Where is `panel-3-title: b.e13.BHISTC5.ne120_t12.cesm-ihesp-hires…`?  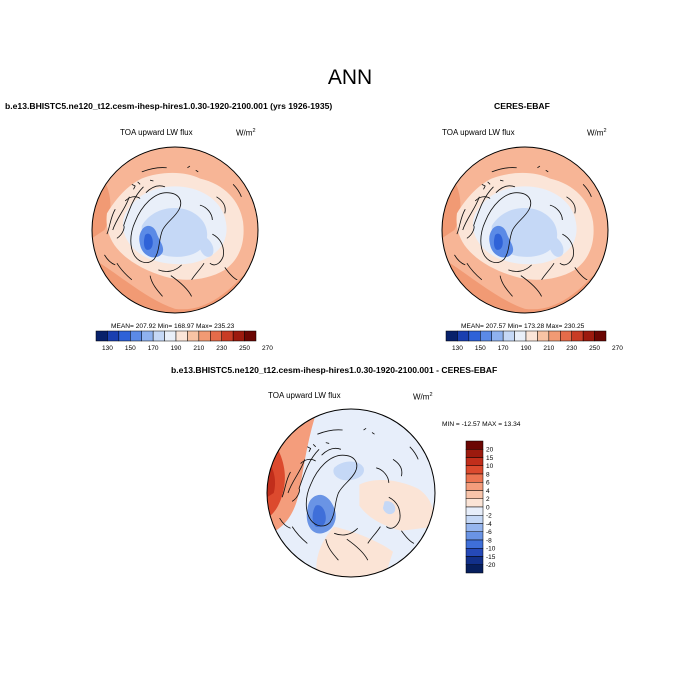
panel-3-title: b.e13.BHISTC5.ne120_t12.cesm-ihesp-hires… is located at coordinates (334, 370).